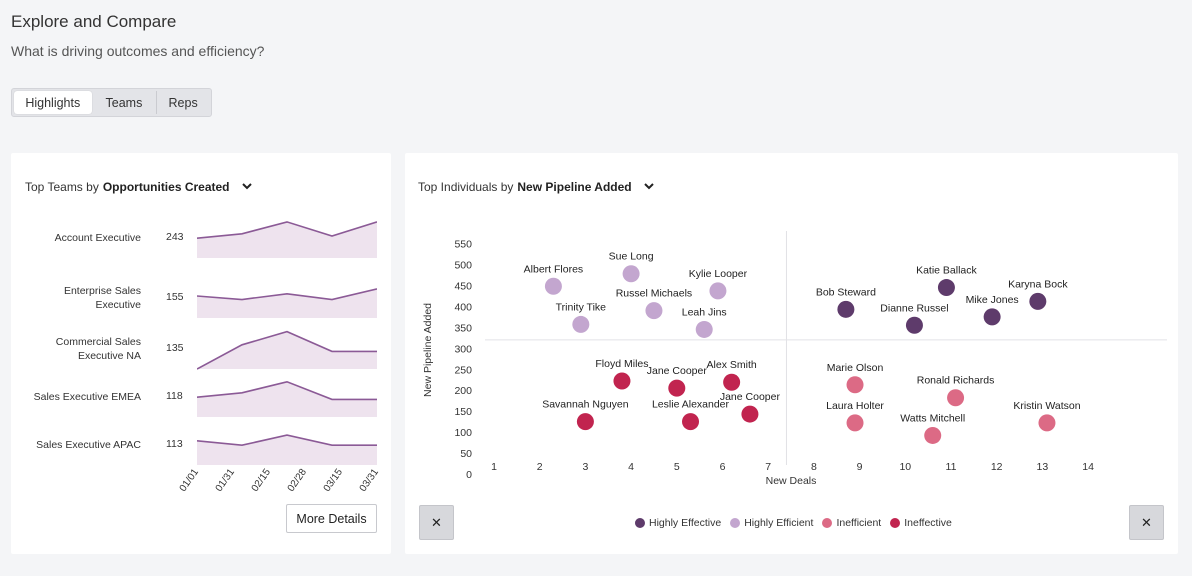  I want to click on more-details-button: More Details, so click(331, 518).